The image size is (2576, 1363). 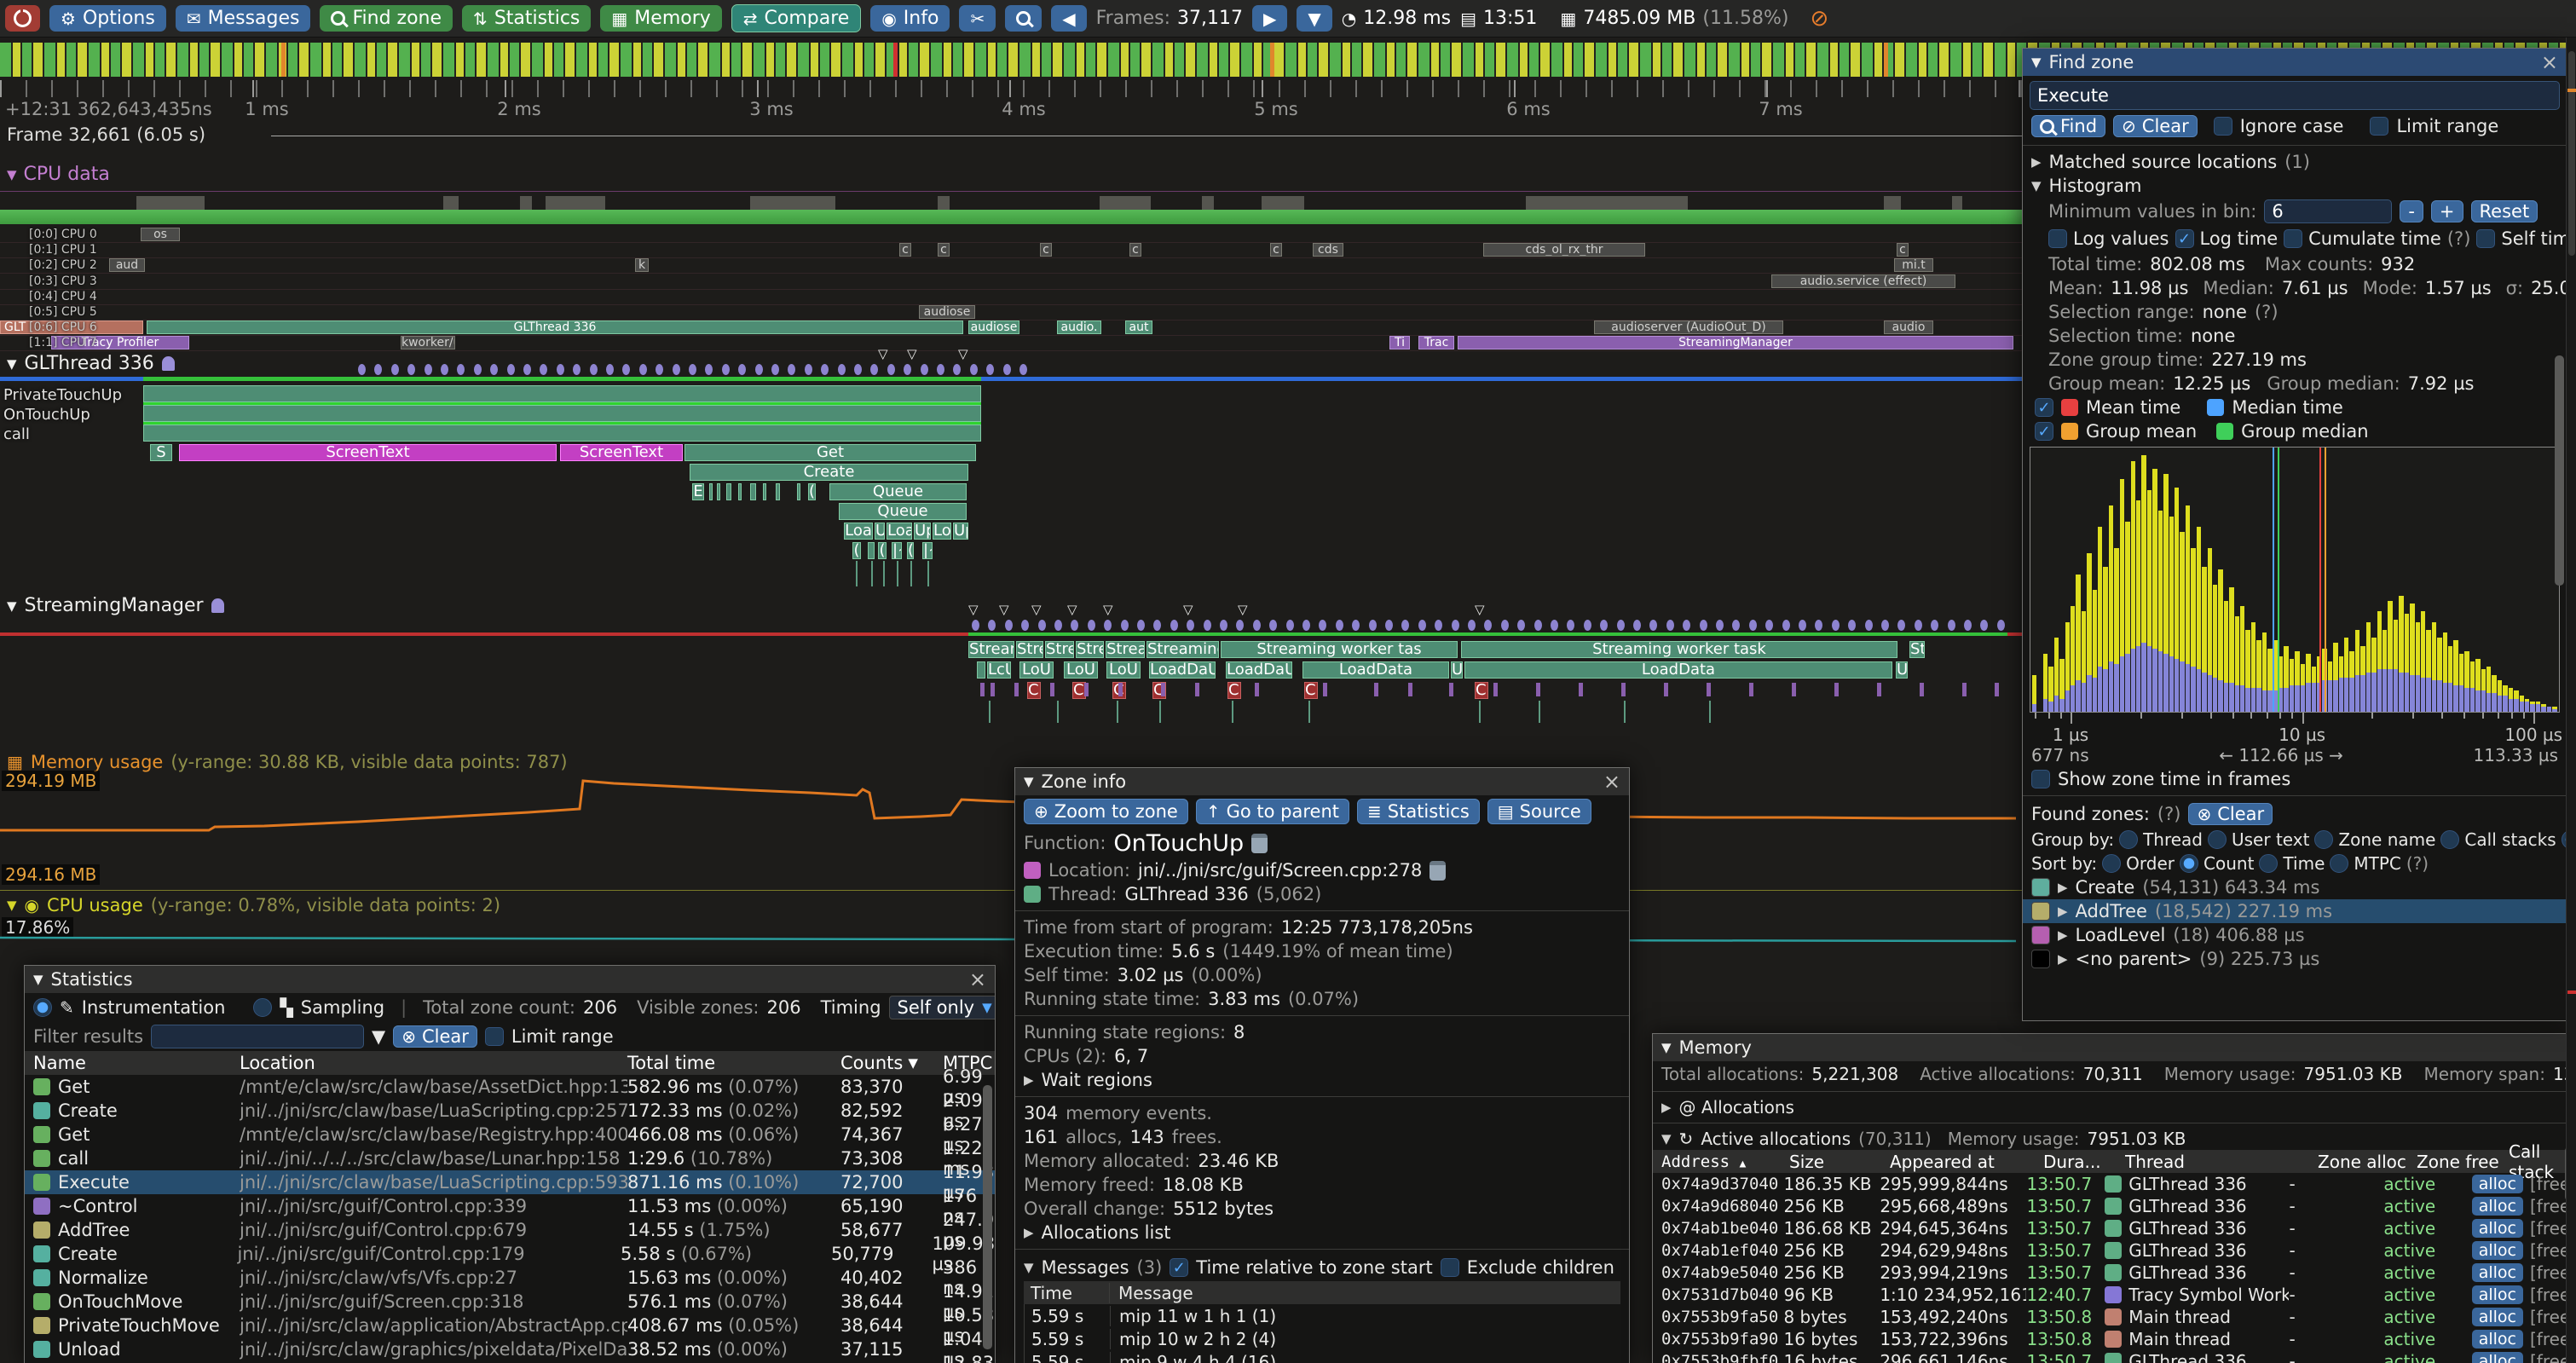 What do you see at coordinates (1688, 328) in the screenshot?
I see `cpu-zone: audioserver (AudioOut_D)` at bounding box center [1688, 328].